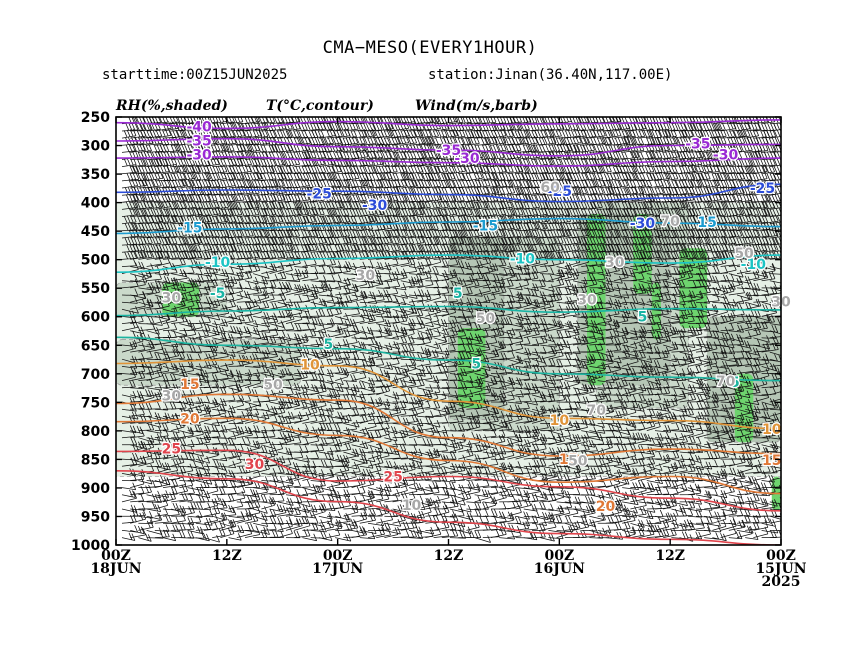  Describe the element at coordinates (772, 430) in the screenshot. I see `temperature-label: 10` at that location.